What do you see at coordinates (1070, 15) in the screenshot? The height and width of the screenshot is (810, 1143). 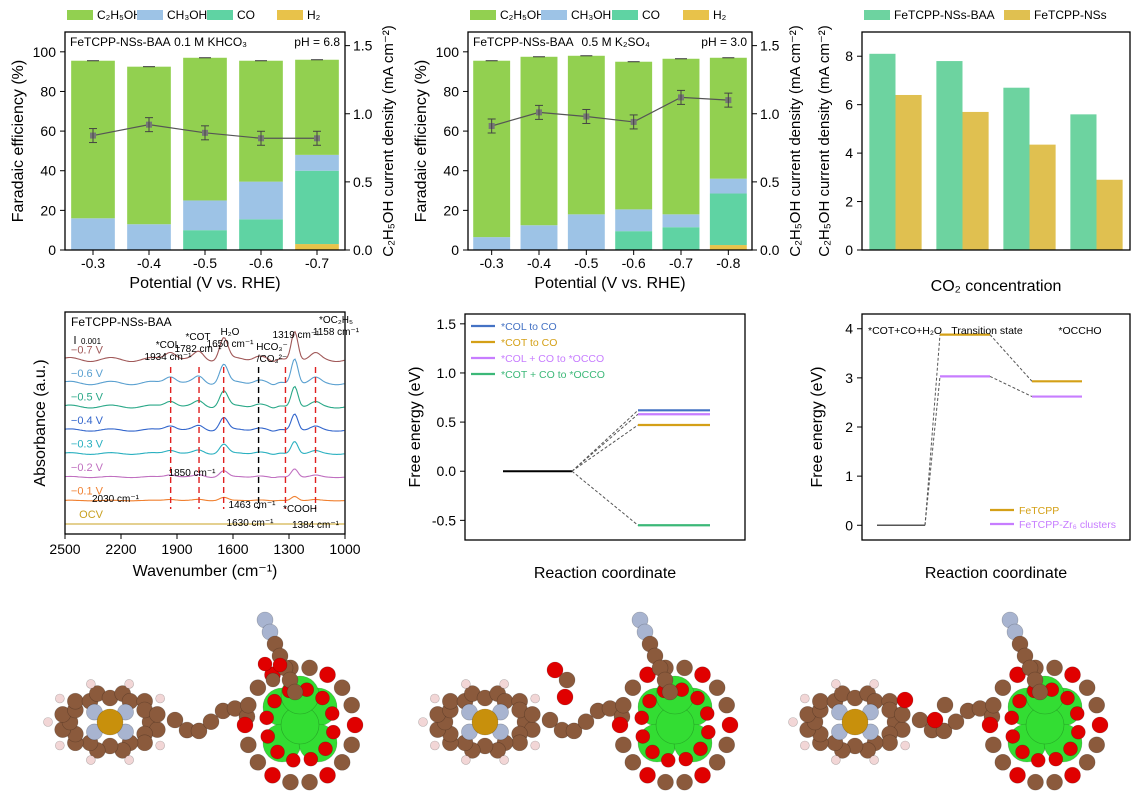 I see `legend-label: FeTCPP-NSs` at bounding box center [1070, 15].